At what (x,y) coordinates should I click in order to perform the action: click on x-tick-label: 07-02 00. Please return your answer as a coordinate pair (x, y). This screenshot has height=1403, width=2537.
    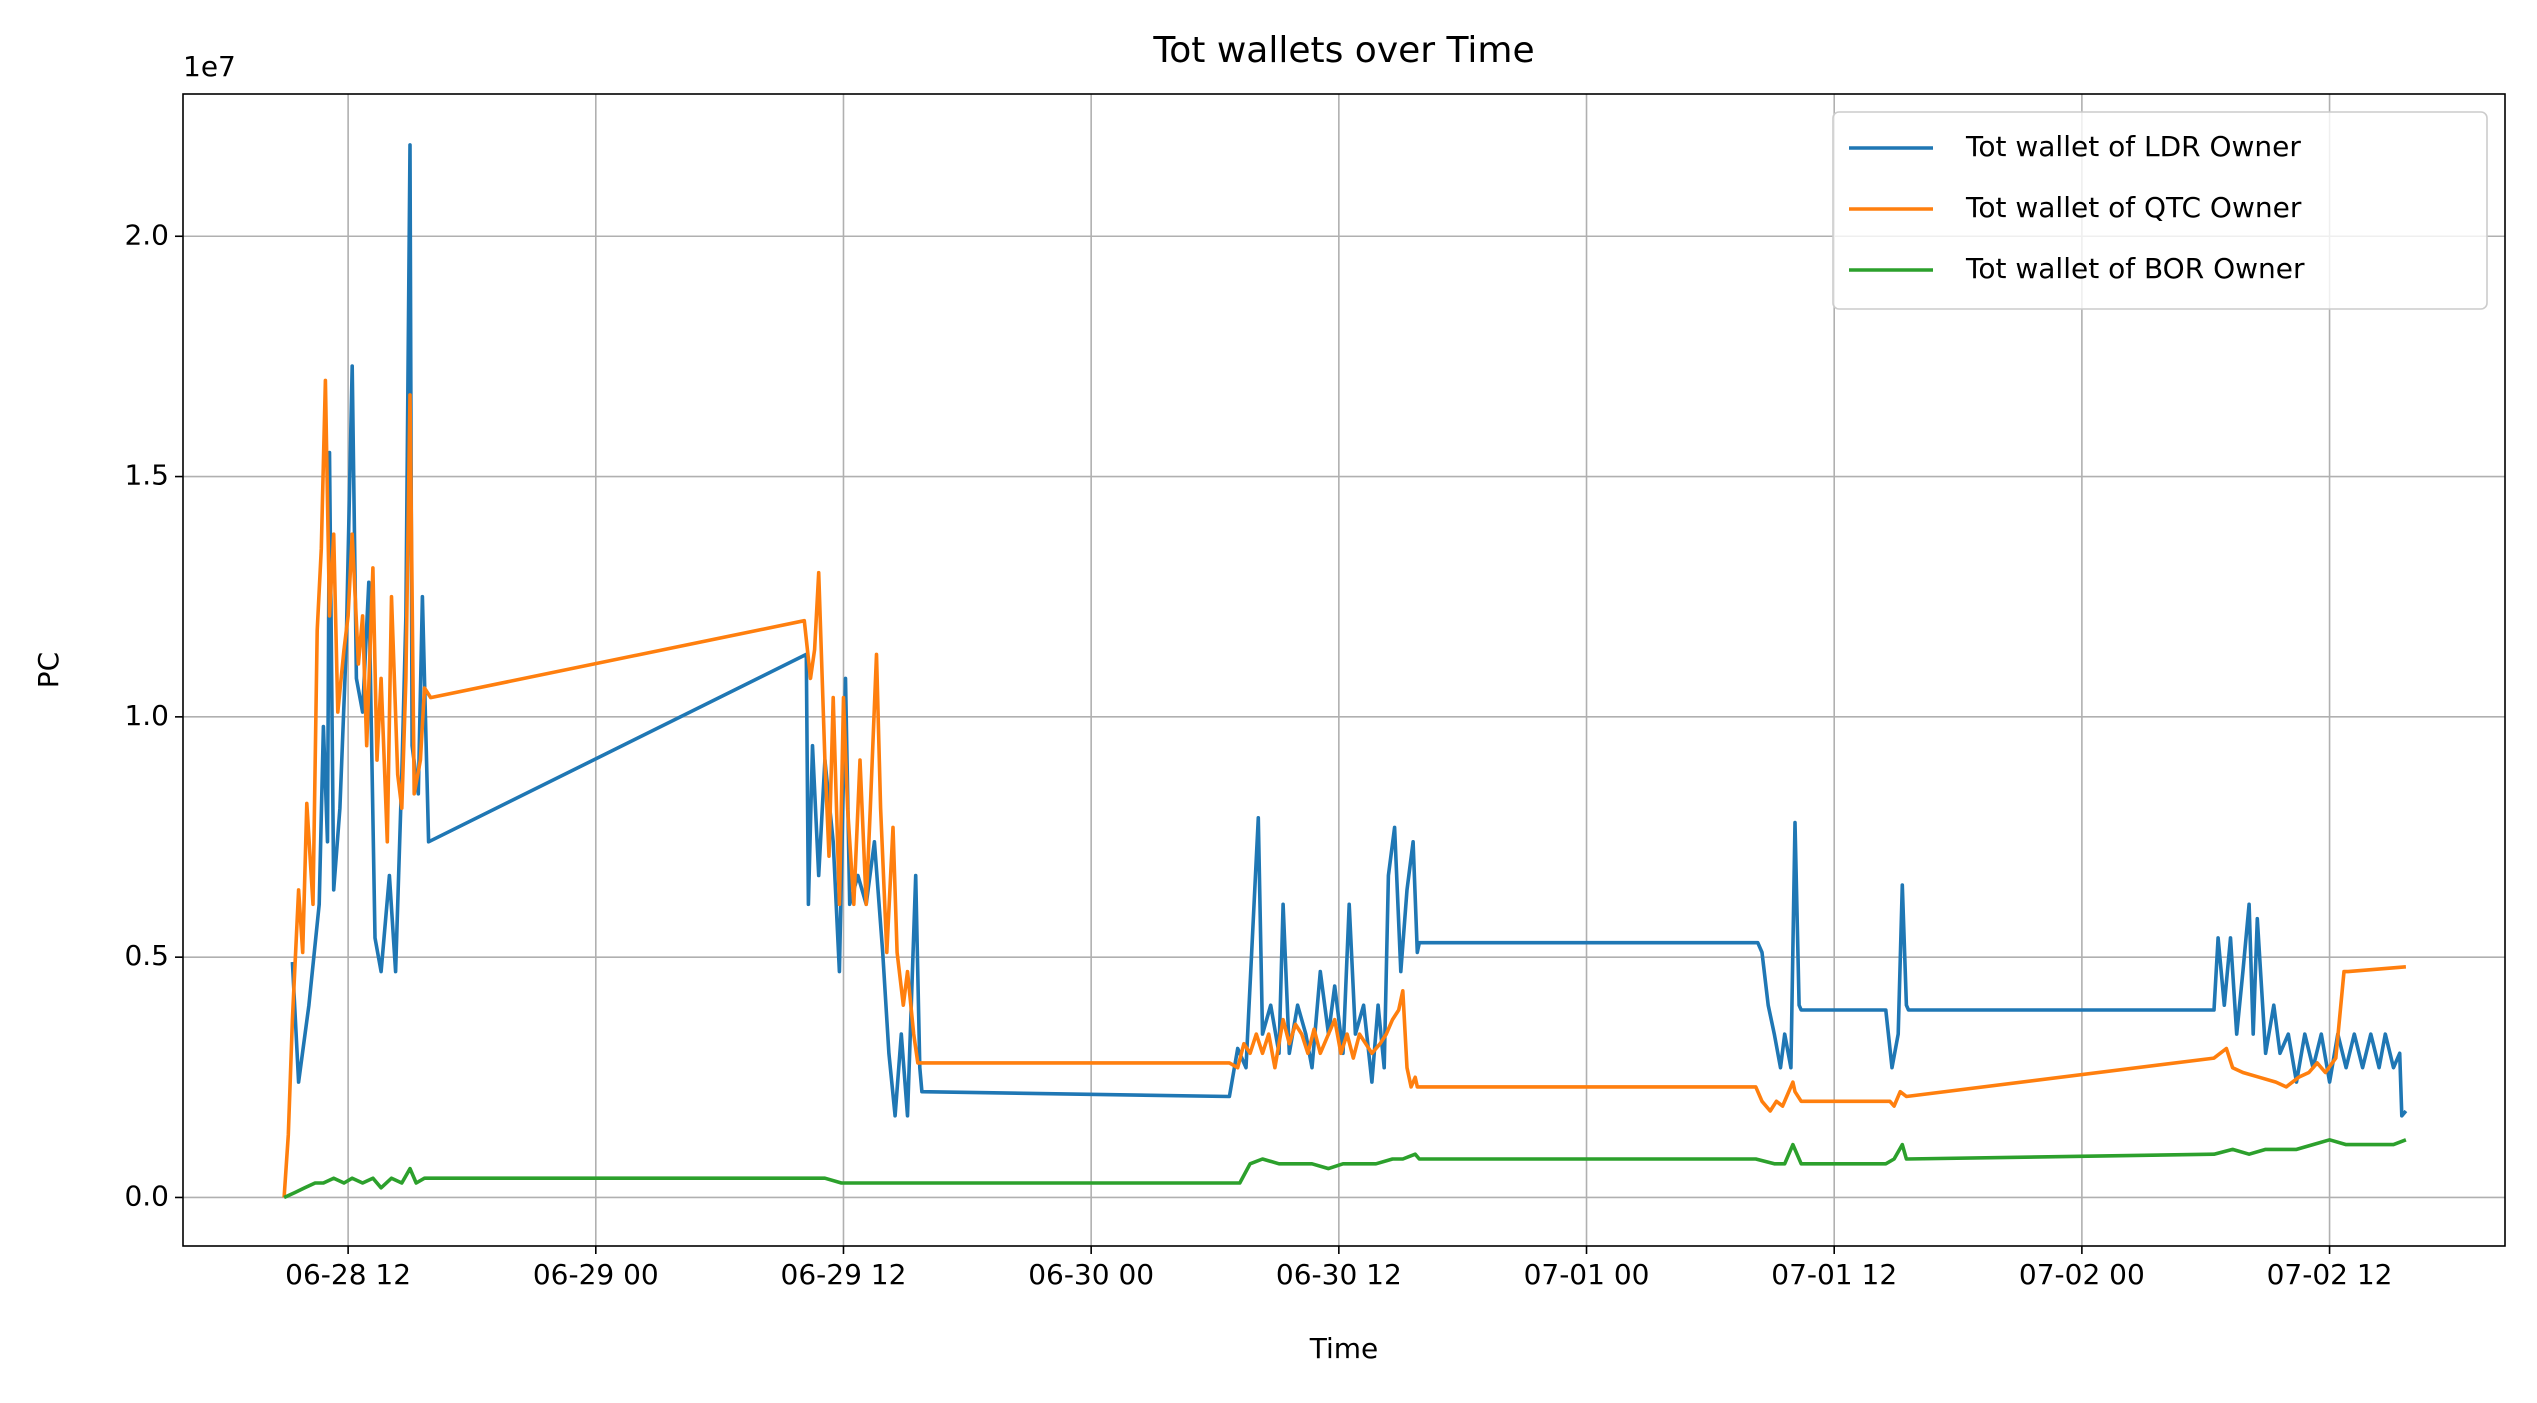
    Looking at the image, I should click on (2082, 1274).